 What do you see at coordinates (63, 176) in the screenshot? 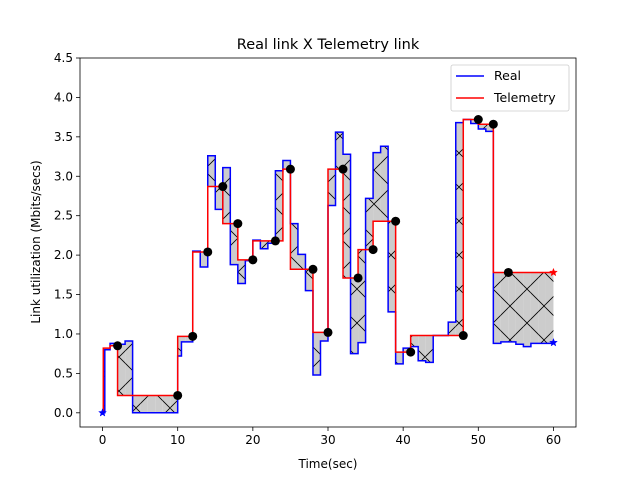
I see `y-tick-label: 3.0` at bounding box center [63, 176].